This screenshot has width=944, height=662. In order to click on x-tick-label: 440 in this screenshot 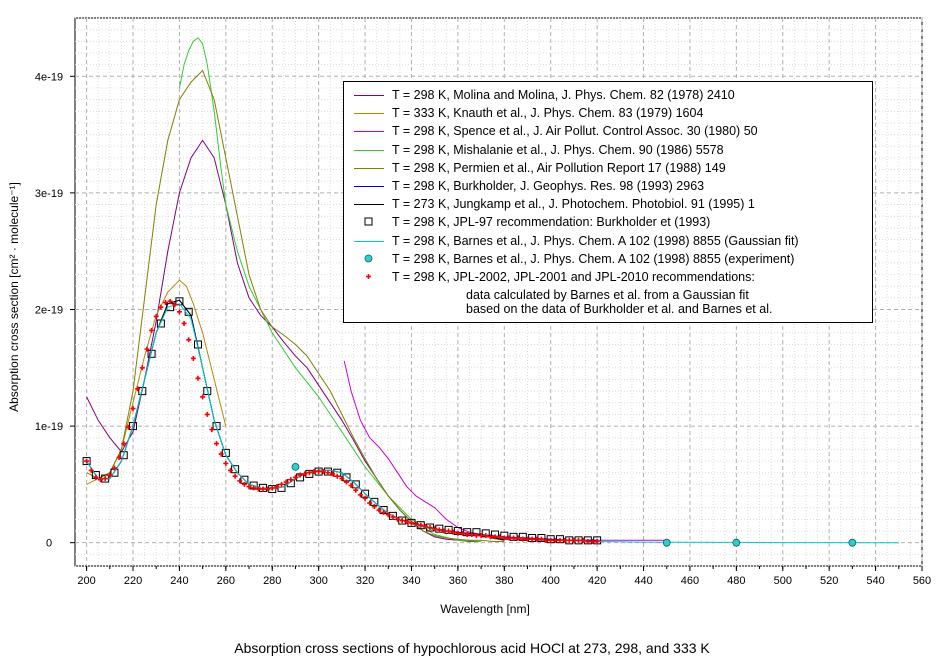, I will do `click(643, 581)`.